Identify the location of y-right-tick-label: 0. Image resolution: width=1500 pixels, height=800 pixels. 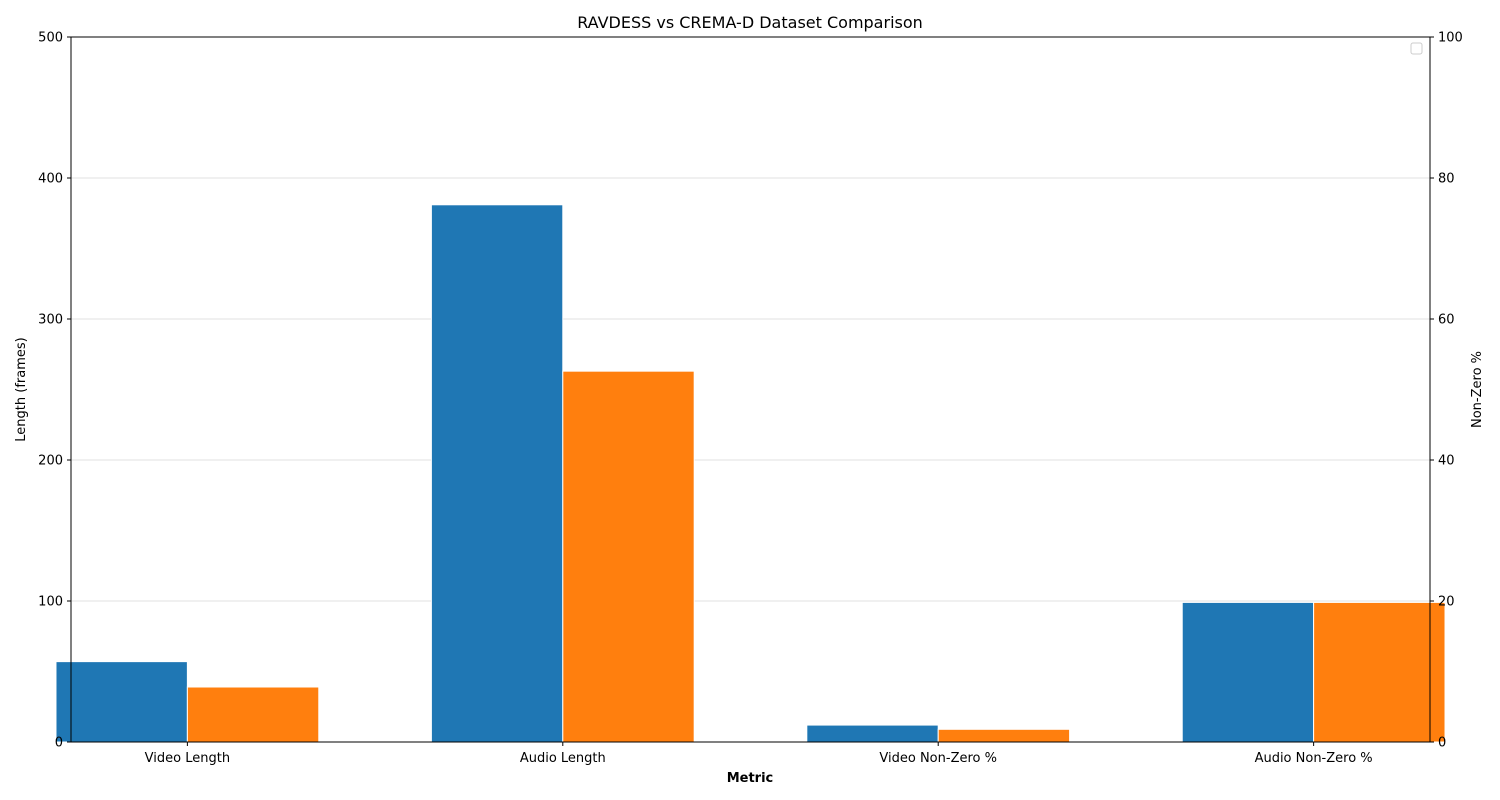
(1442, 743).